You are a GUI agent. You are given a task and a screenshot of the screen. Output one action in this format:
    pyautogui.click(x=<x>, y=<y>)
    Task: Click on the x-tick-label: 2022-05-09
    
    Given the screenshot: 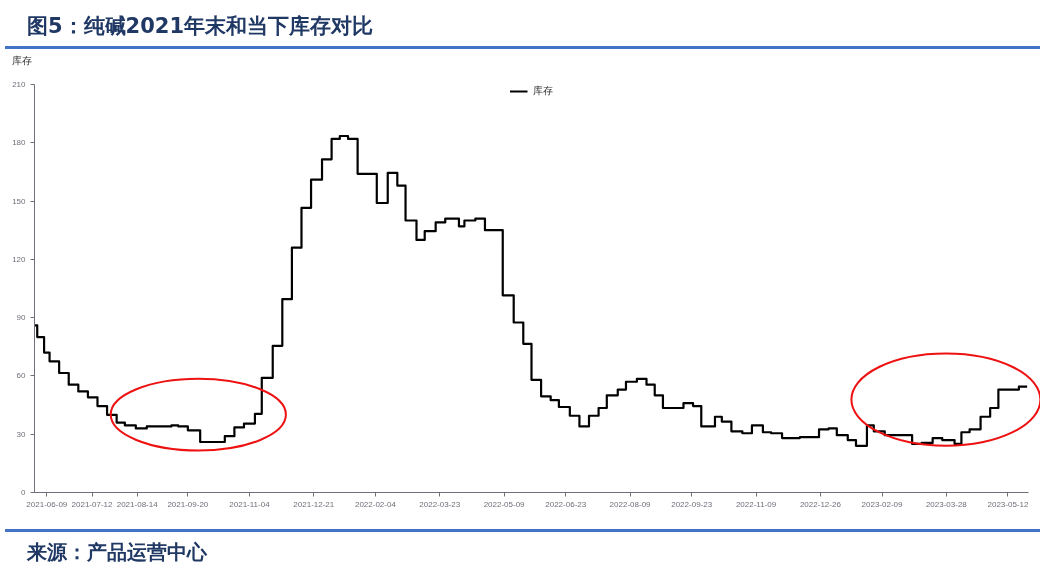 What is the action you would take?
    pyautogui.click(x=504, y=504)
    